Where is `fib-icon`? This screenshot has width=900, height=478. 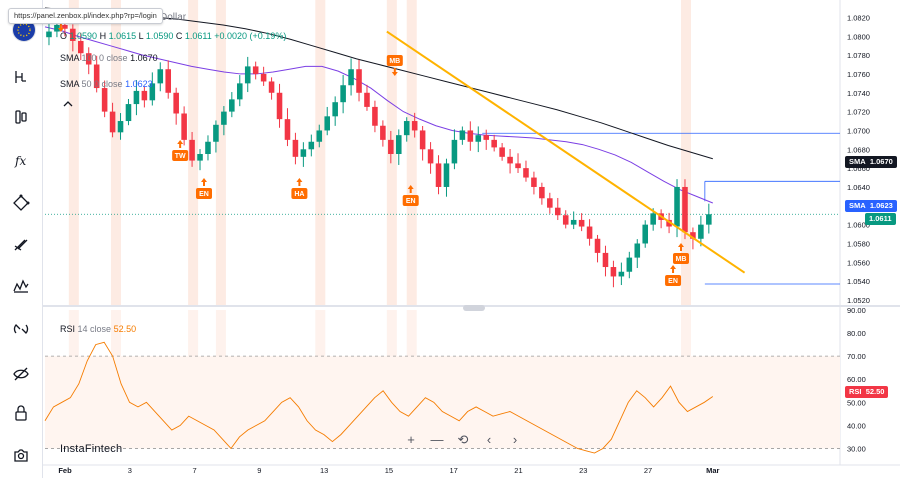
fib-icon is located at coordinates (21, 77).